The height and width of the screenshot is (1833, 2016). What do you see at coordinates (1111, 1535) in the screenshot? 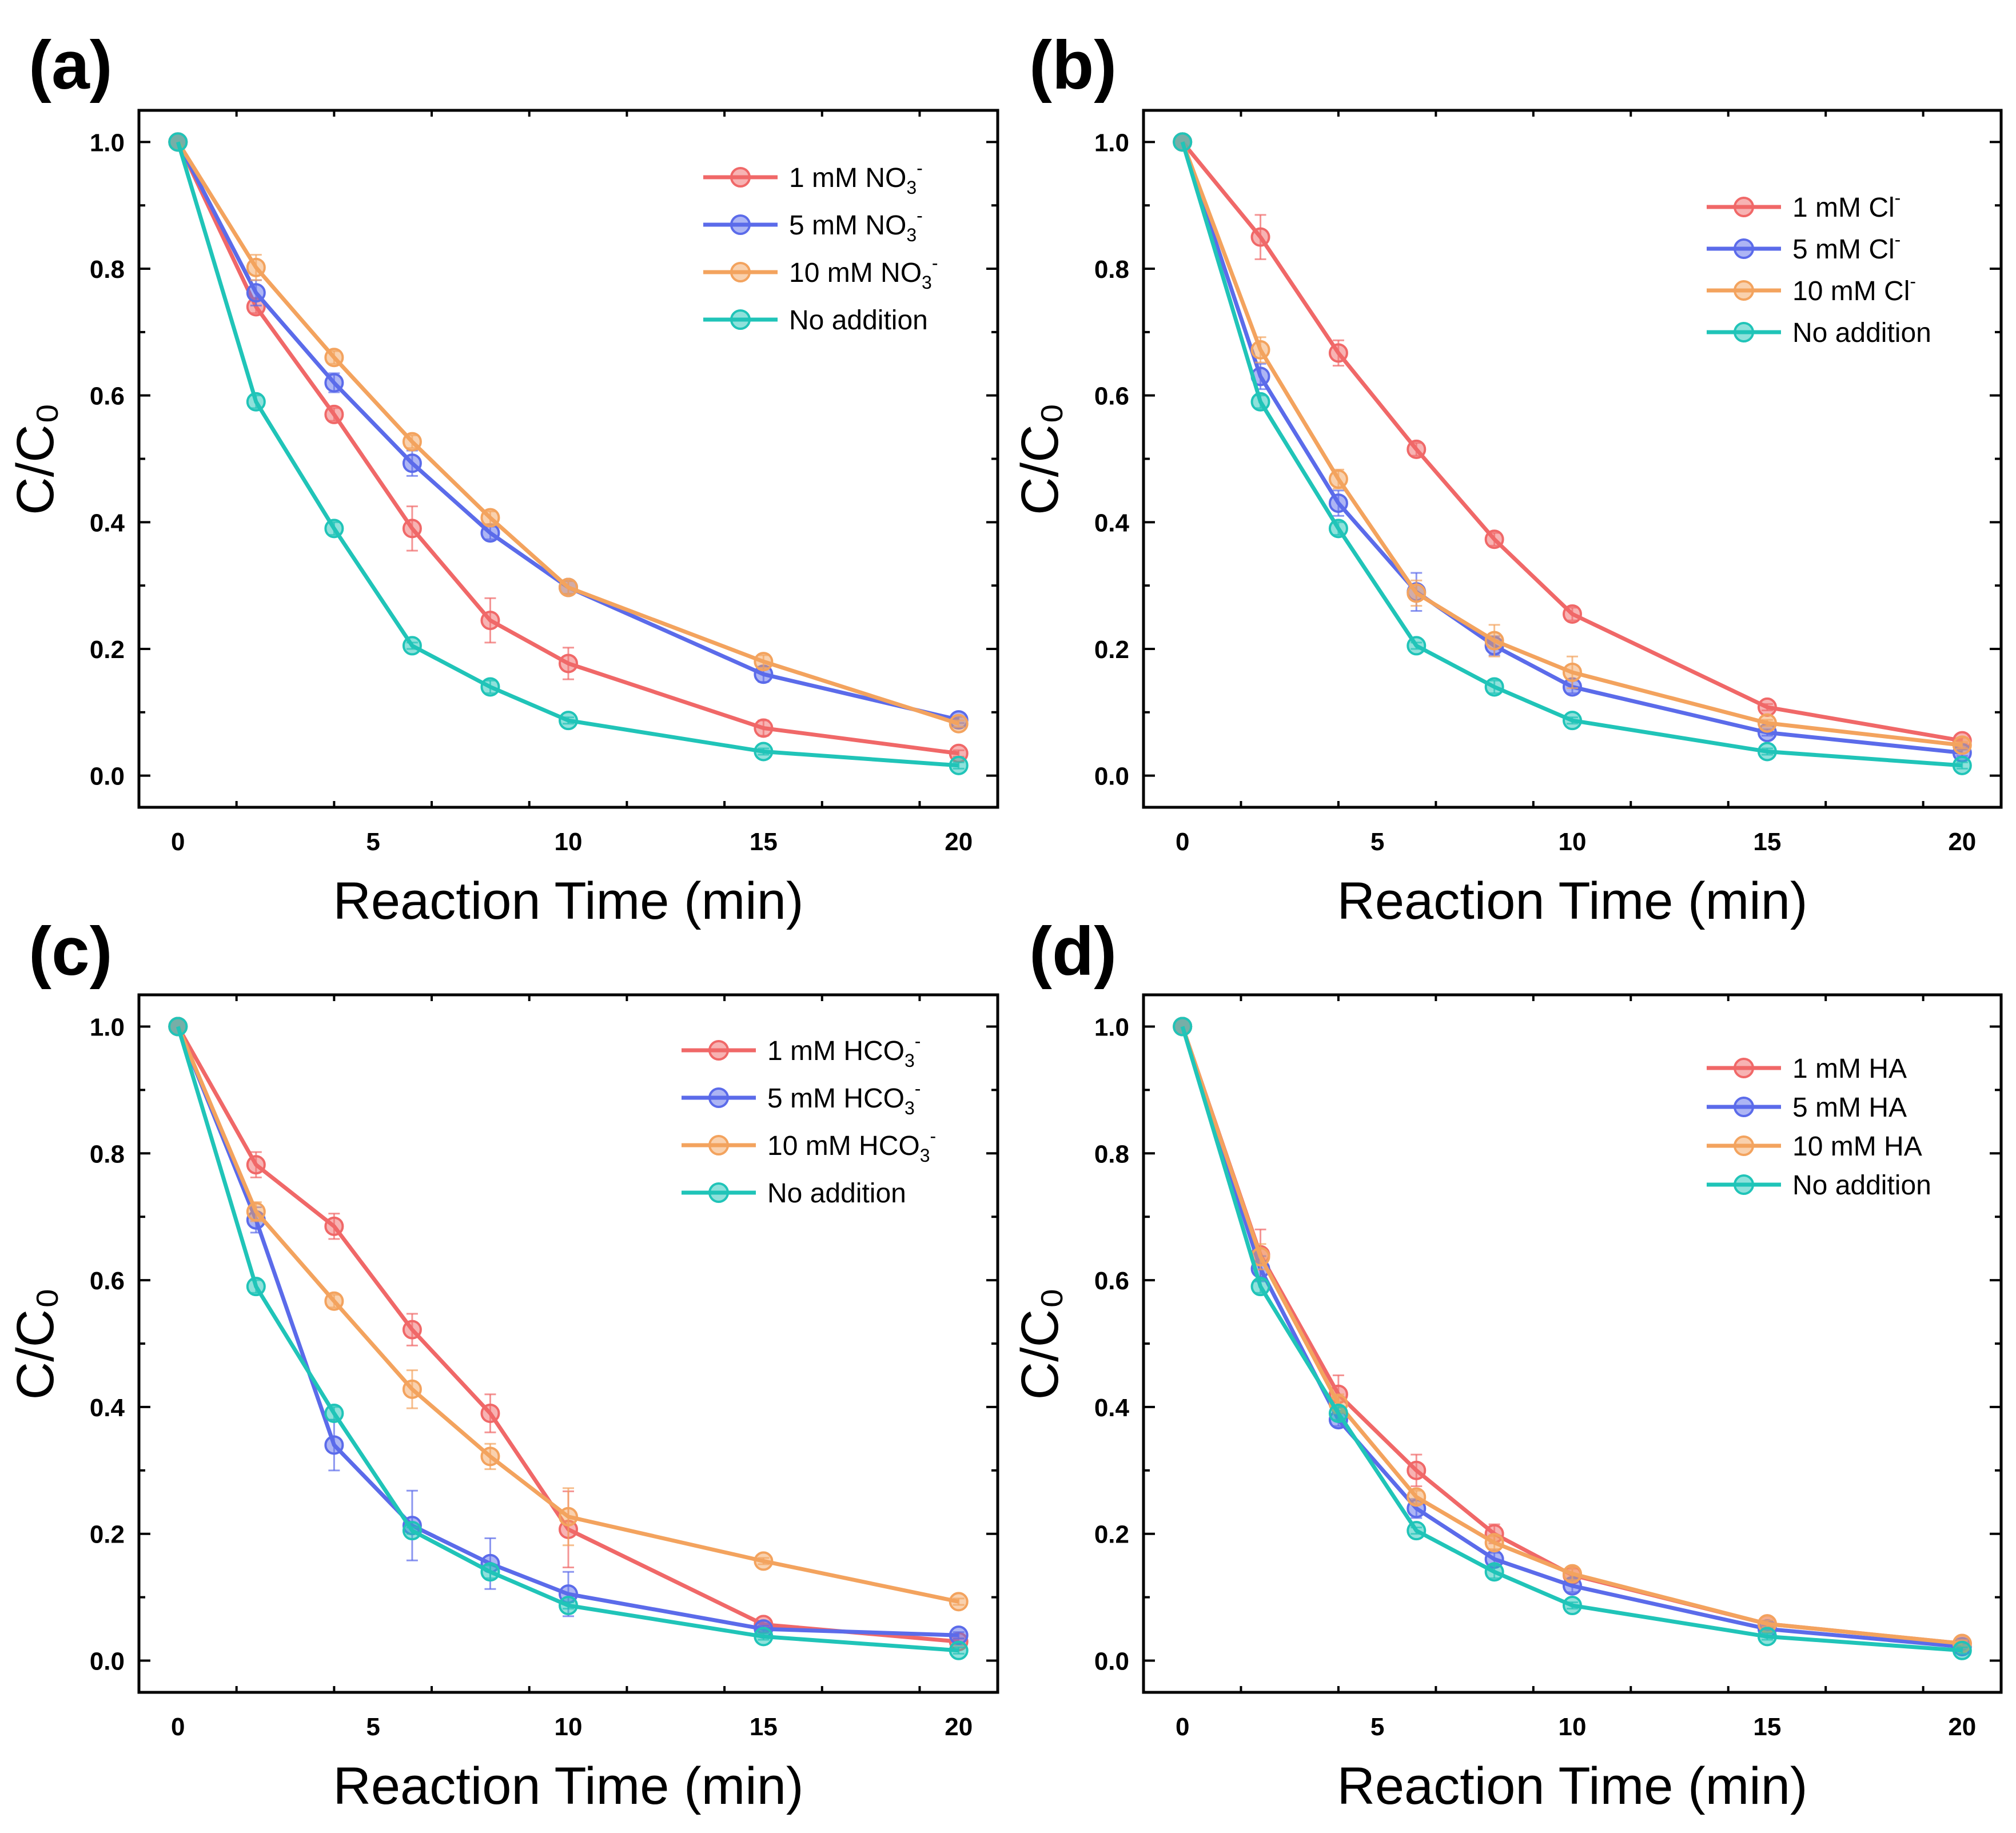
I see `y-tick-label: 0.2` at bounding box center [1111, 1535].